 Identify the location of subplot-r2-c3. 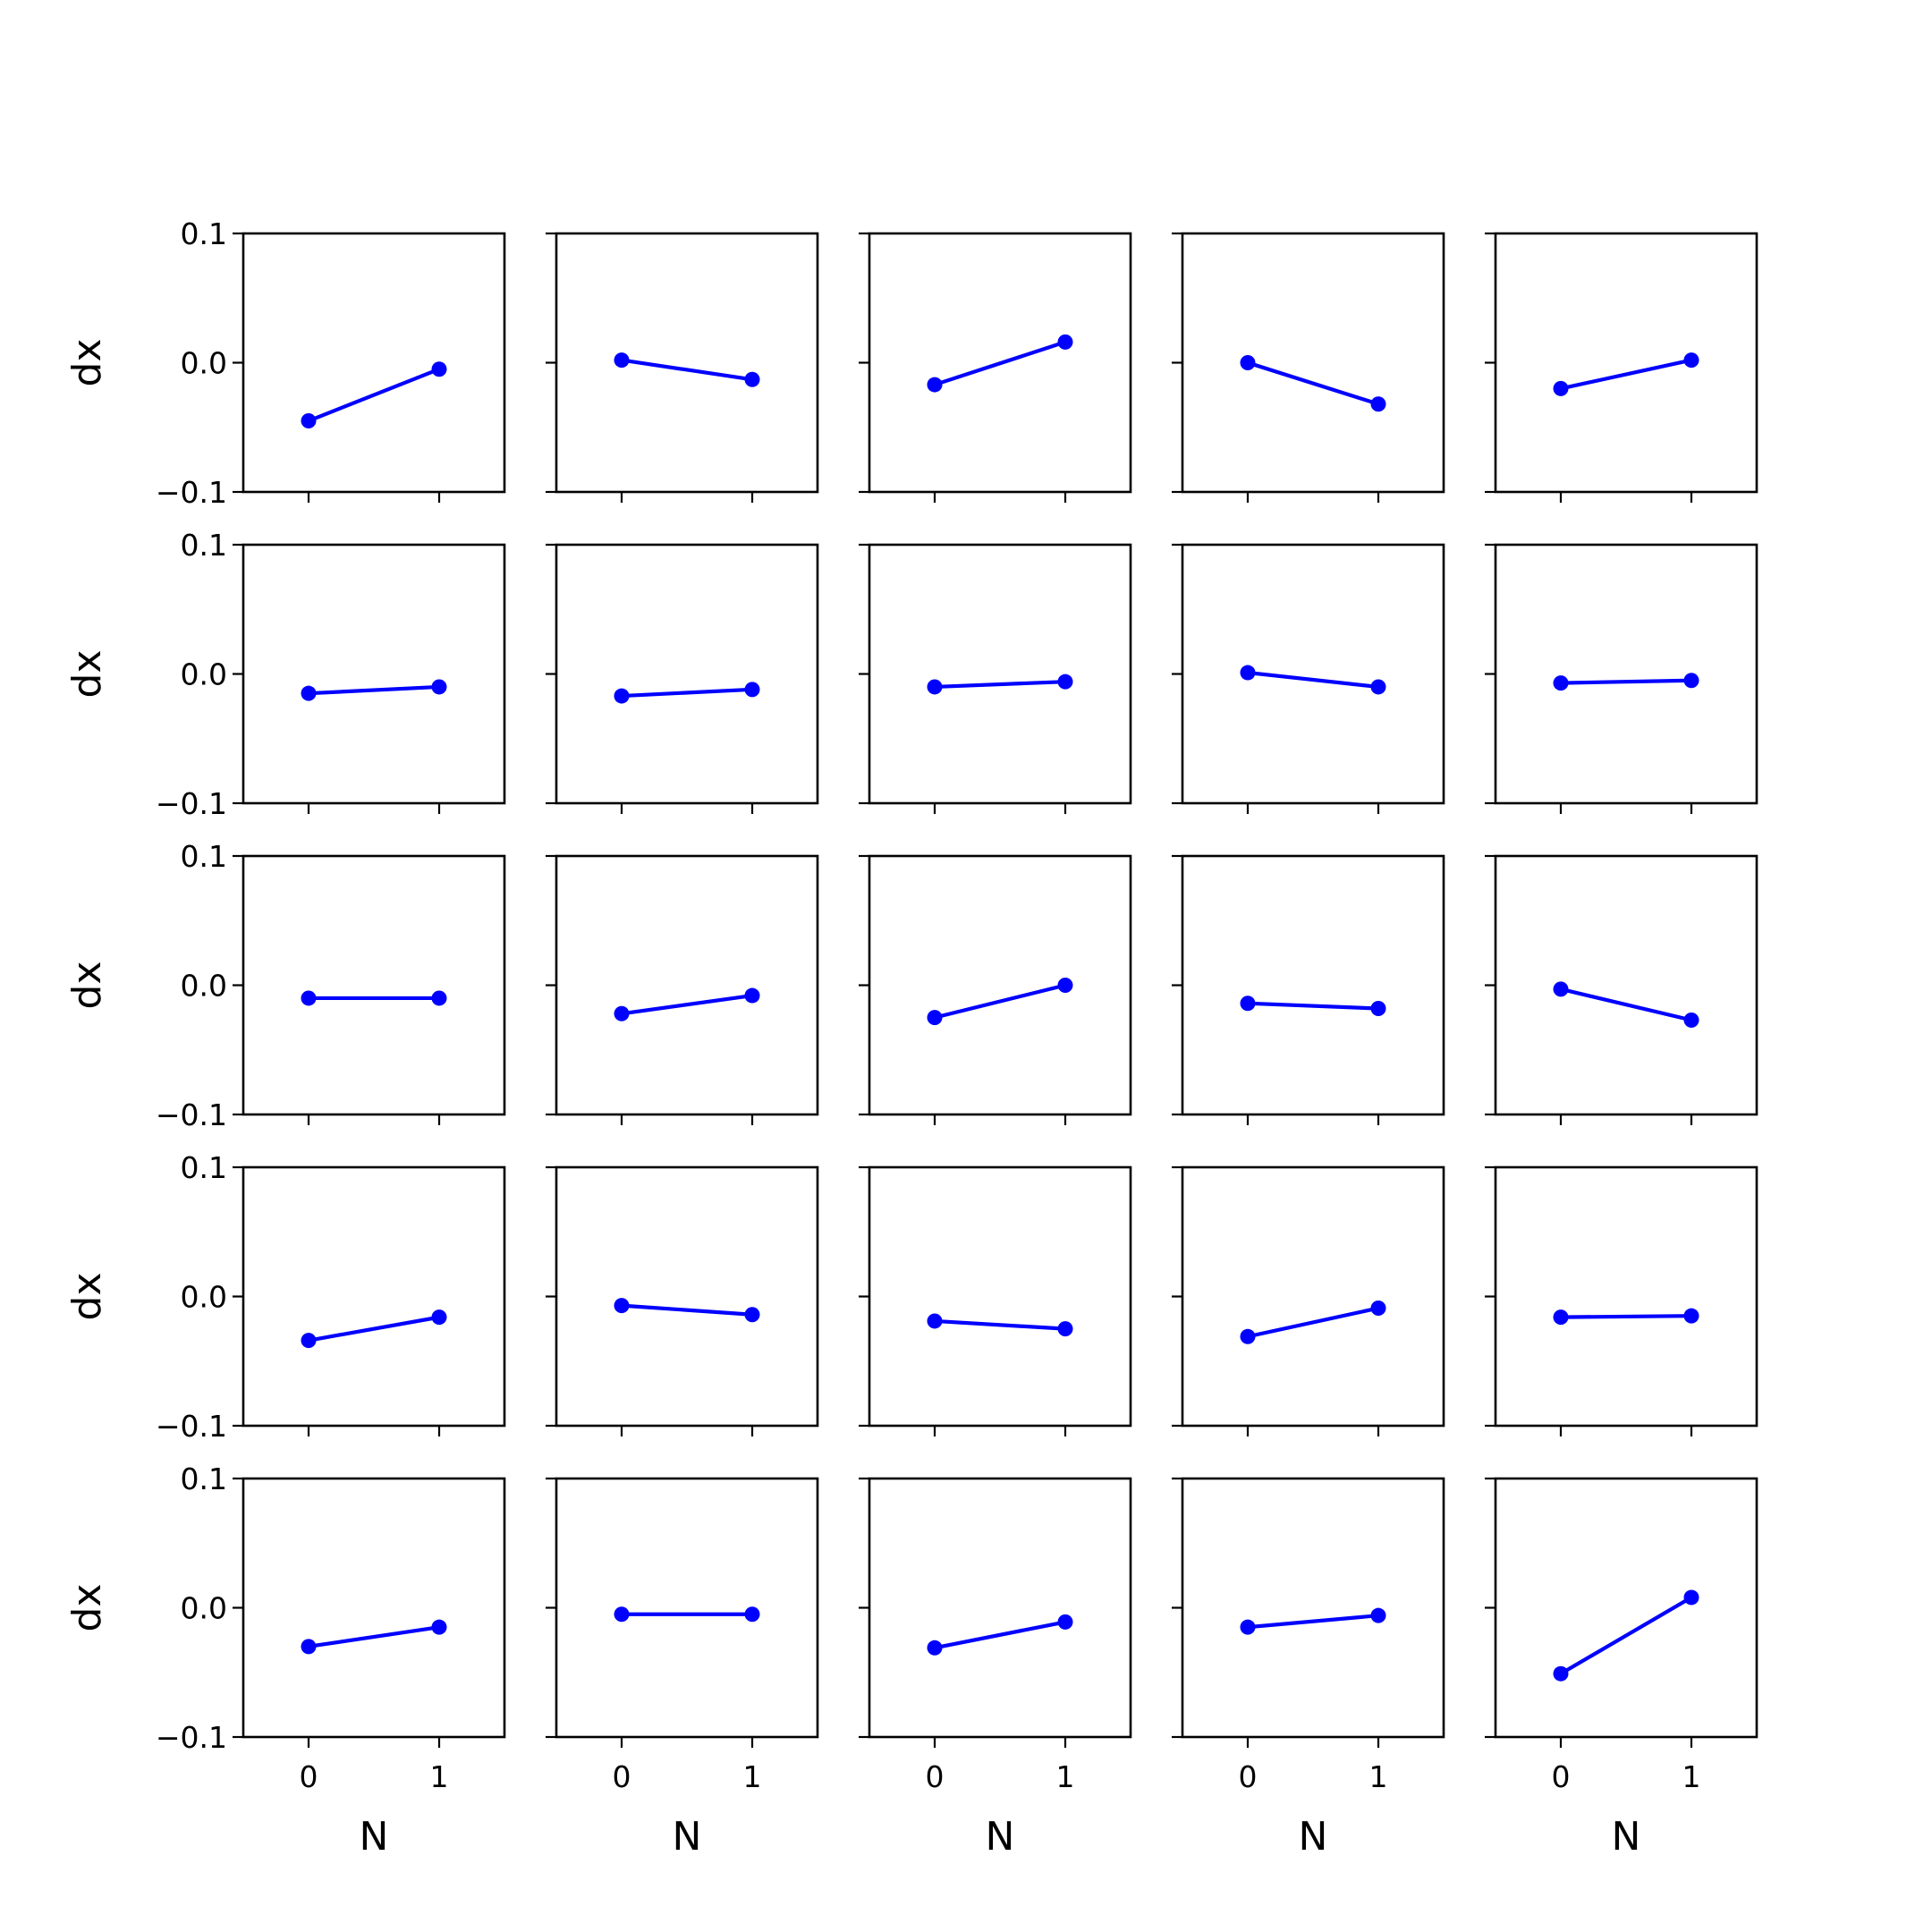
(995, 678).